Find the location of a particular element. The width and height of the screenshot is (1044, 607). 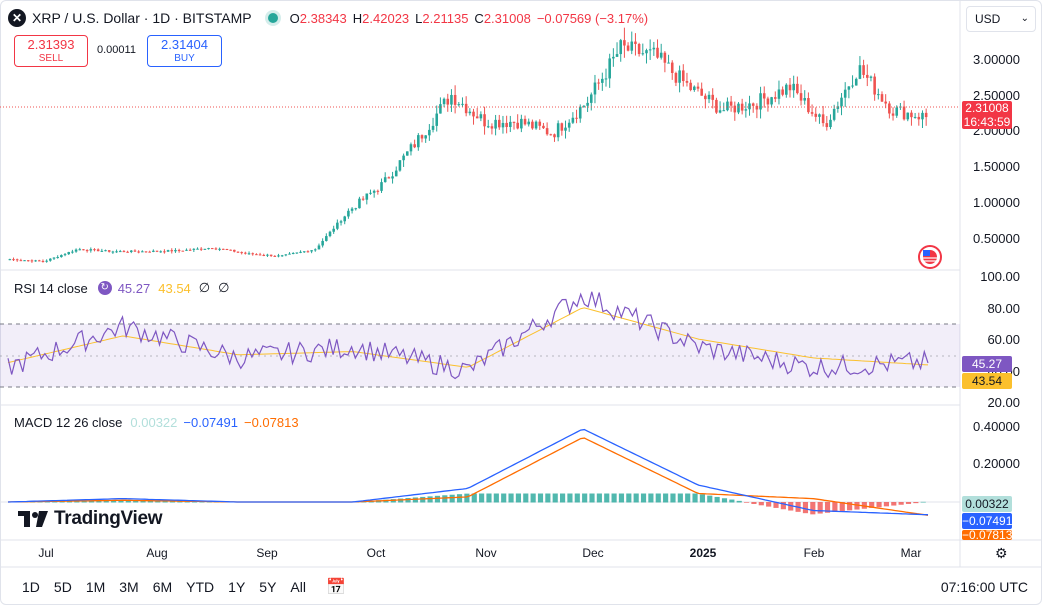

tradingview-logo-icon is located at coordinates (33, 519).